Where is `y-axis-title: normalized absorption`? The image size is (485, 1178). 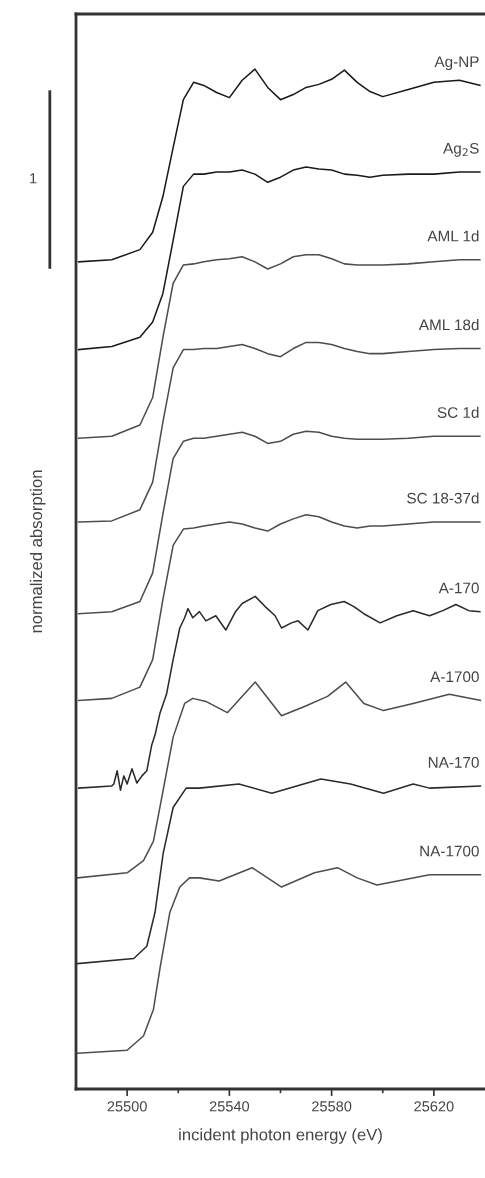 y-axis-title: normalized absorption is located at coordinates (37, 551).